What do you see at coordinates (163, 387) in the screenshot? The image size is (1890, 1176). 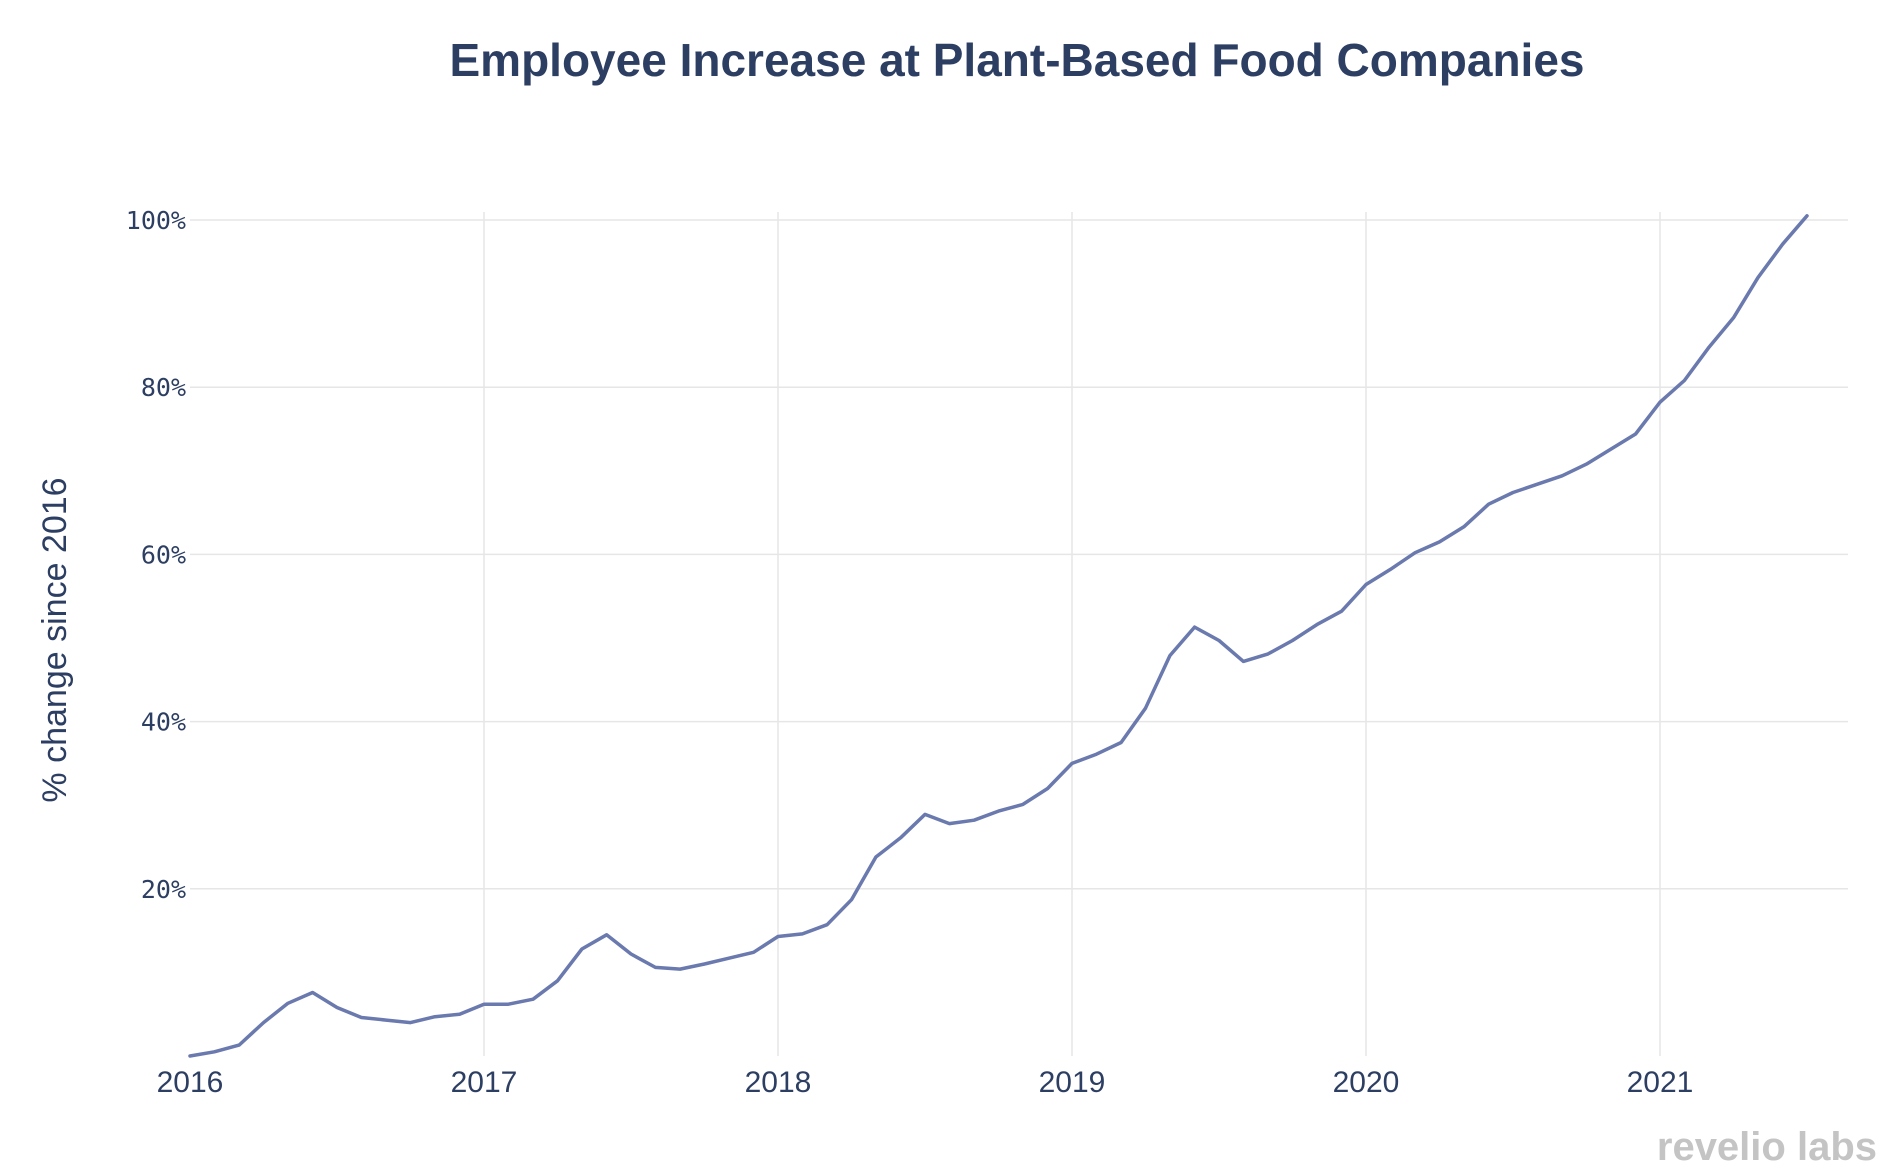 I see `y-tick-label-80: 80%` at bounding box center [163, 387].